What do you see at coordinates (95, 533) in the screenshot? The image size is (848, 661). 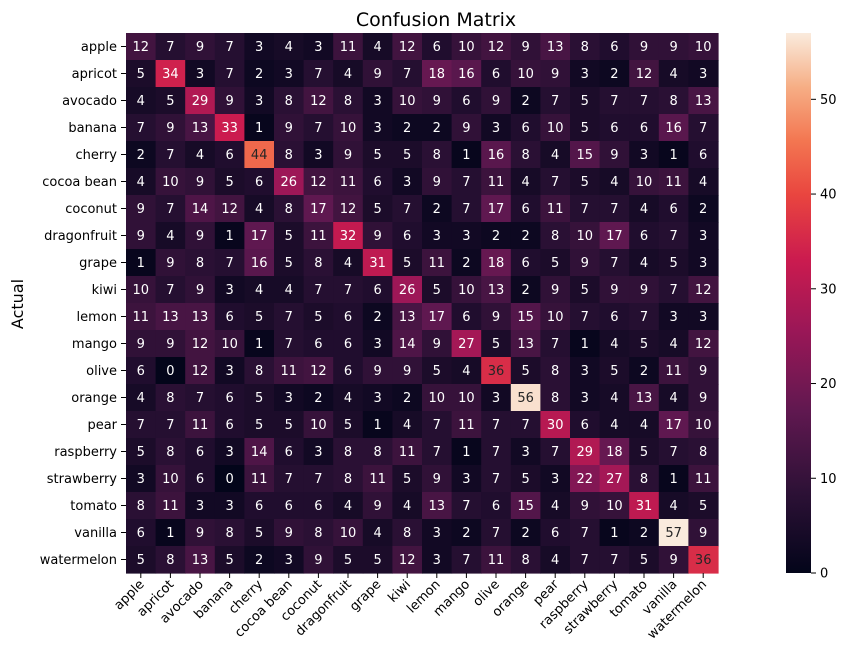 I see `y-tick-label: vanilla` at bounding box center [95, 533].